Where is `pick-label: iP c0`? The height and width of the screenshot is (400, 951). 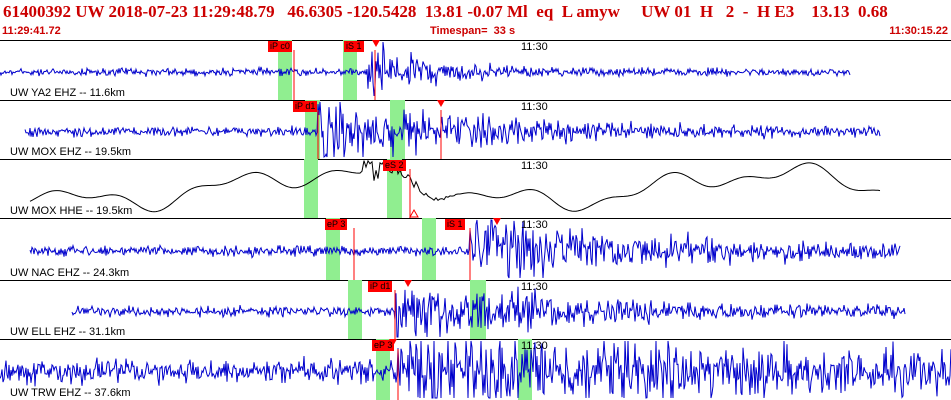 pick-label: iP c0 is located at coordinates (280, 46).